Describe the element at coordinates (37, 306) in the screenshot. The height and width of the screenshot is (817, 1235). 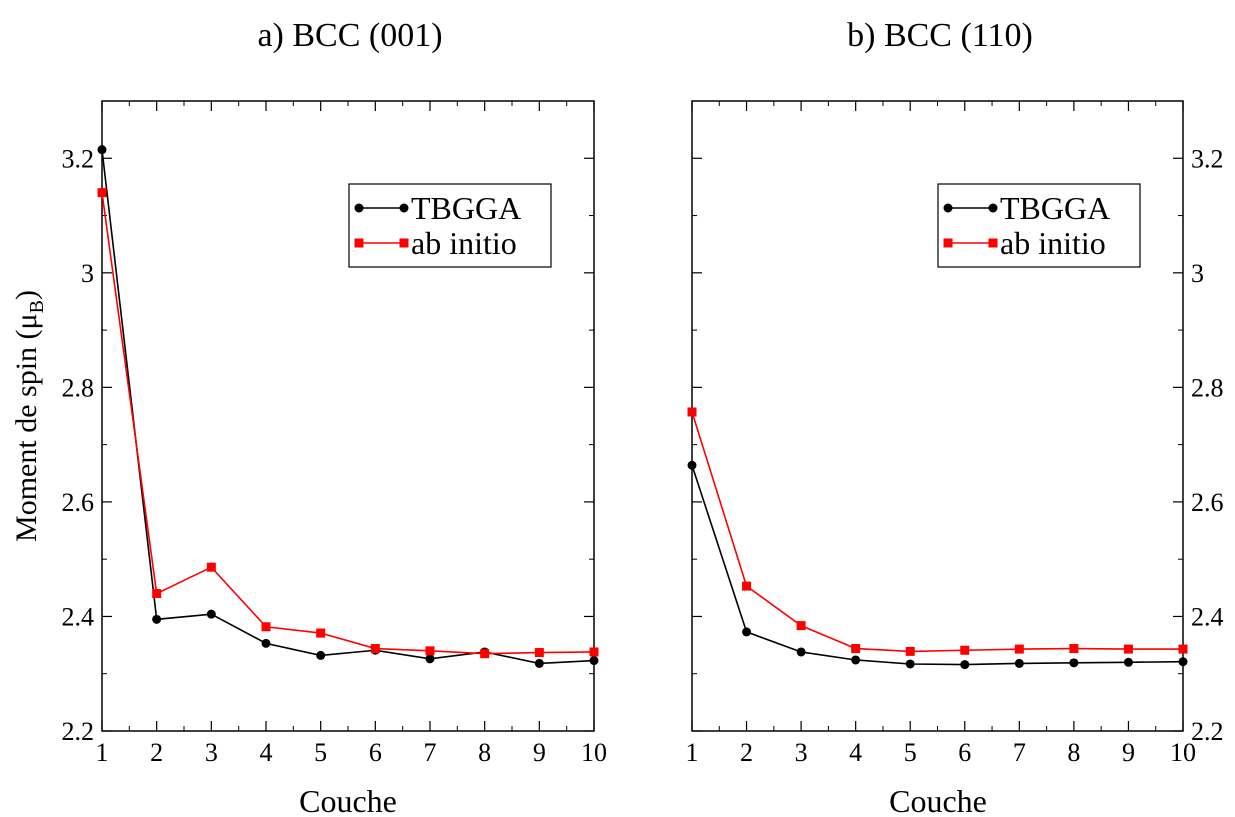
I see `y-axis-label-subscript: B` at that location.